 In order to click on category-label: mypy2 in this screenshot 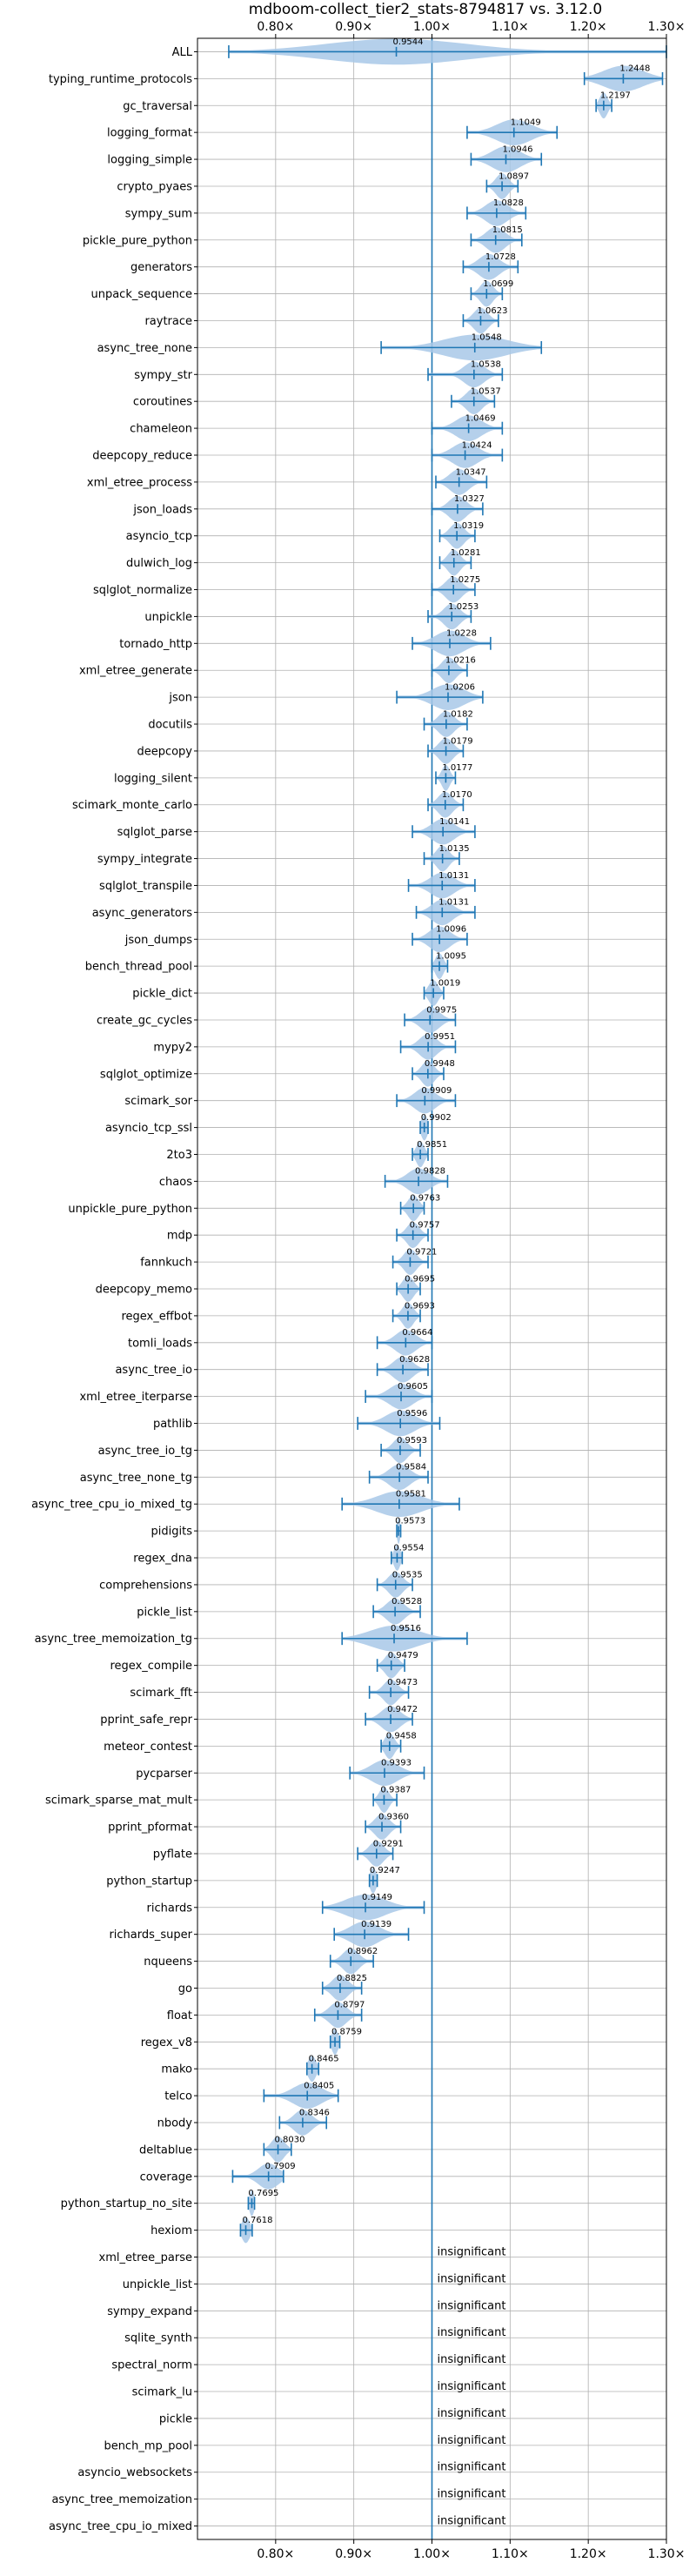, I will do `click(172, 1048)`.